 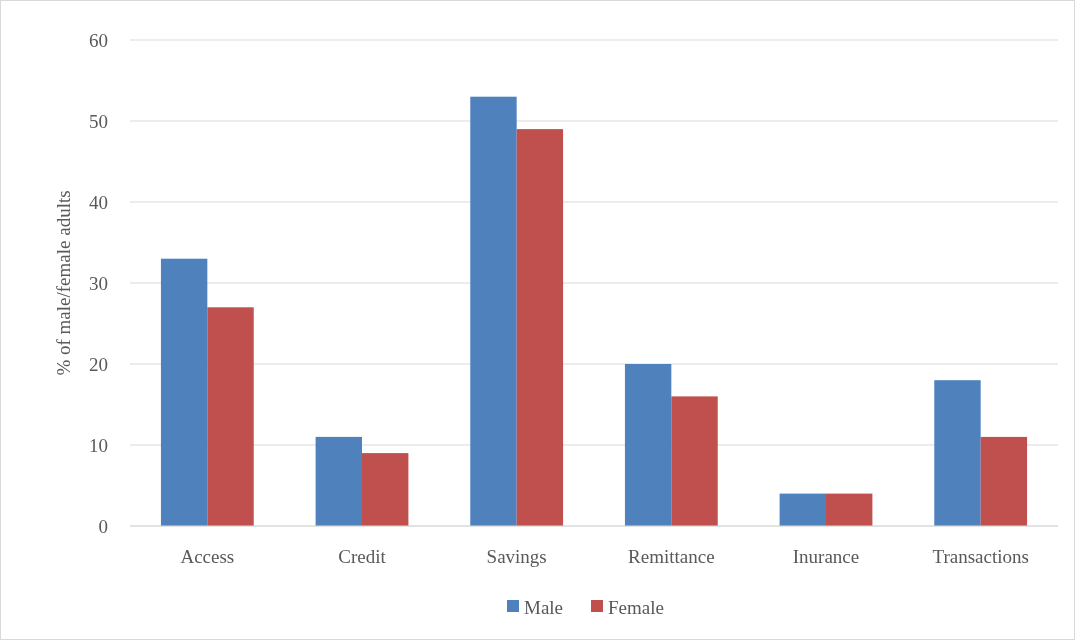 I want to click on x-tick-label: Inurance, so click(x=826, y=556).